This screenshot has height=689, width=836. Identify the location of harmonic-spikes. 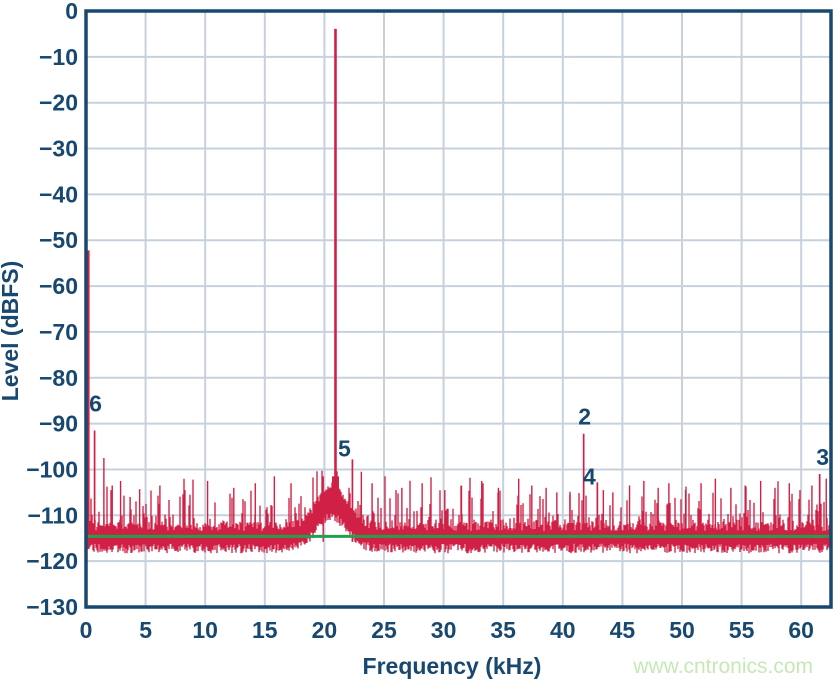
(457, 486).